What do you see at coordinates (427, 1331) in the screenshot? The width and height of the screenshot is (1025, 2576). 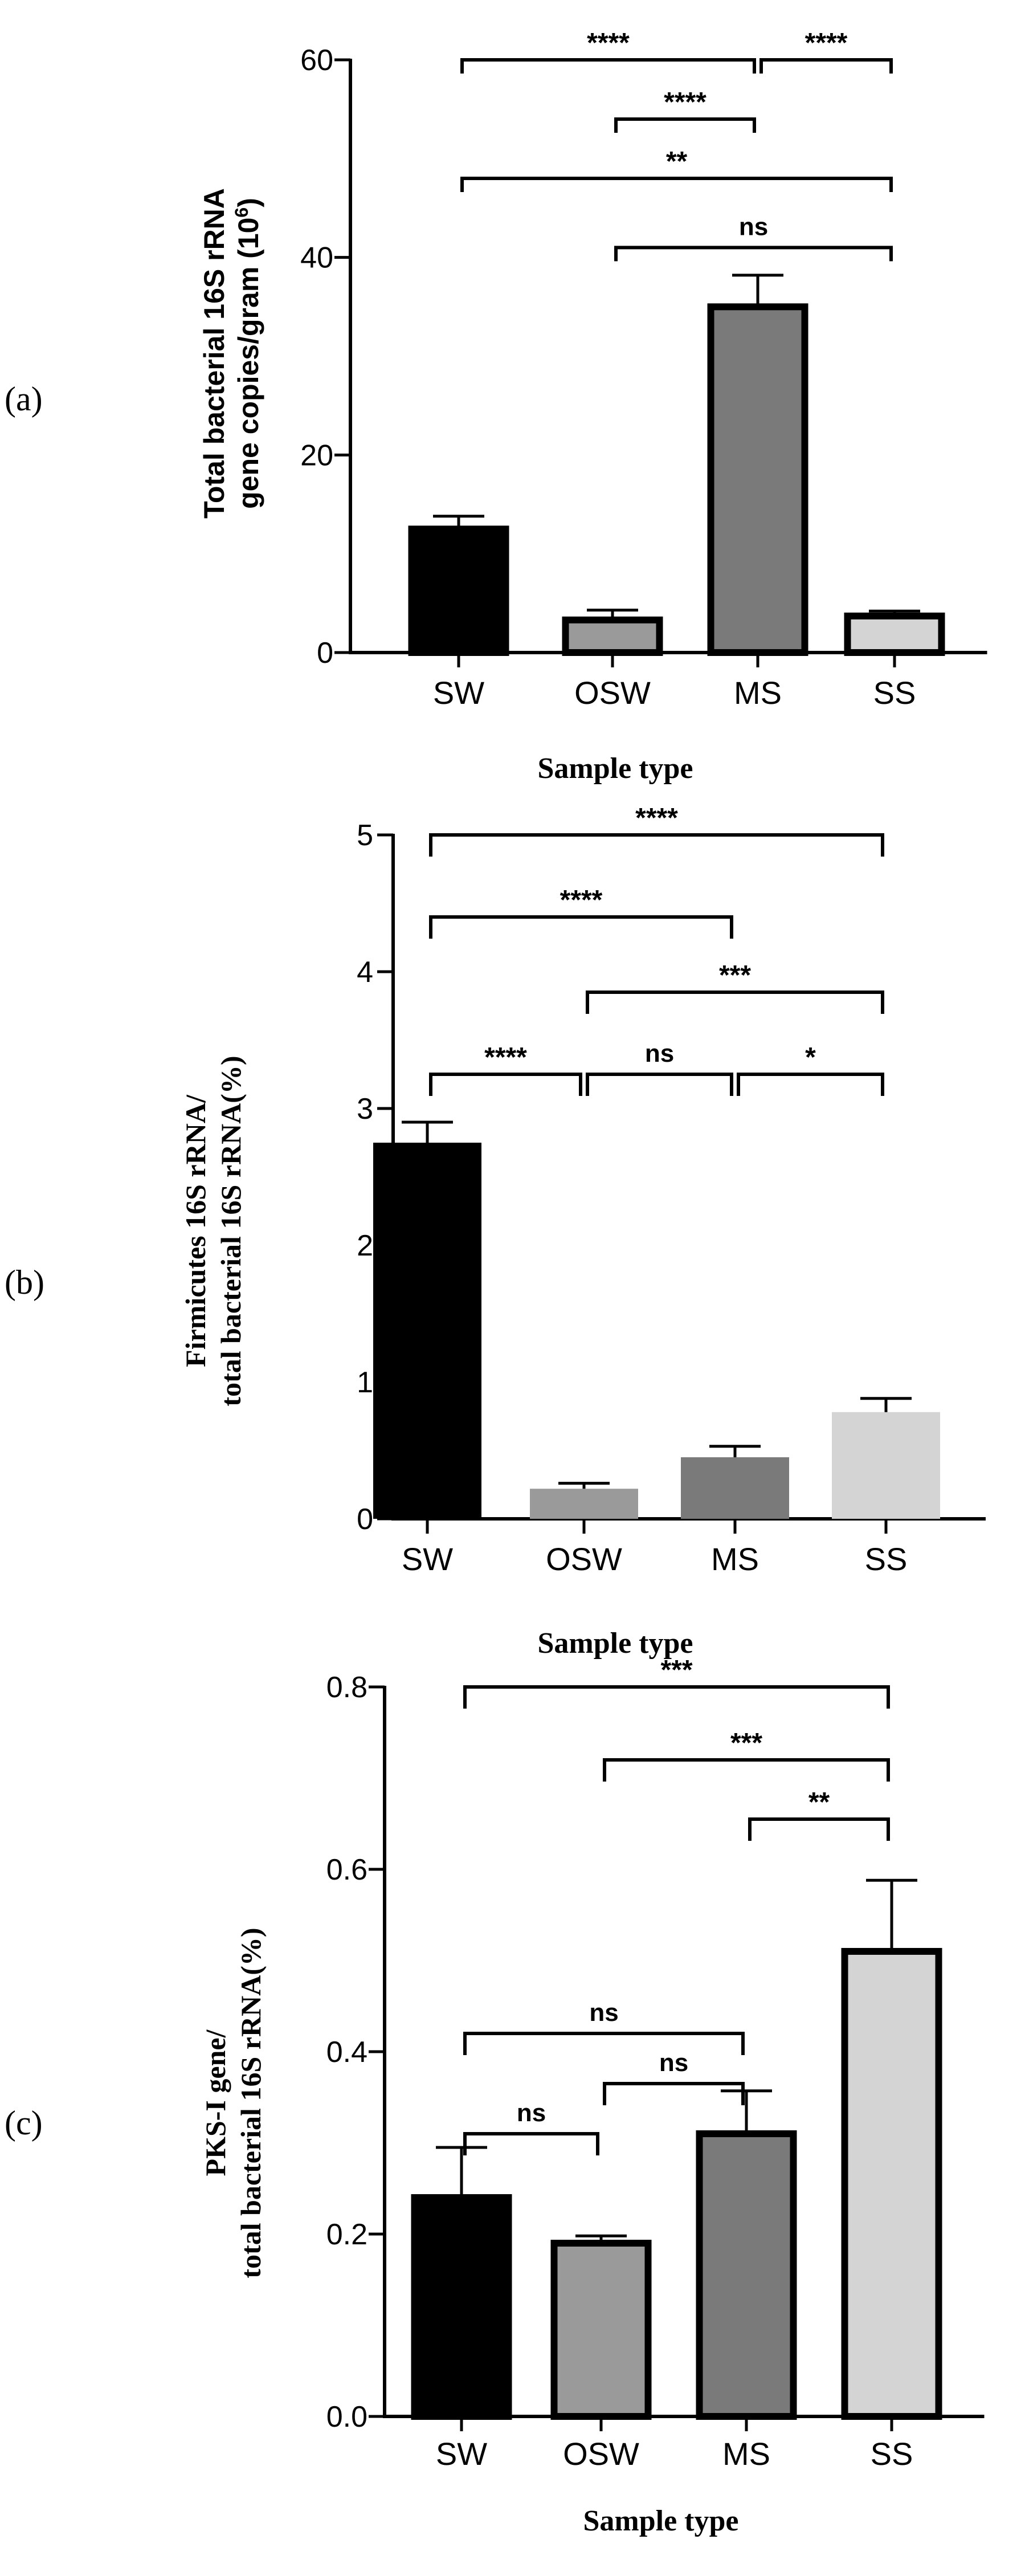 I see `panel-b-bar-sw` at bounding box center [427, 1331].